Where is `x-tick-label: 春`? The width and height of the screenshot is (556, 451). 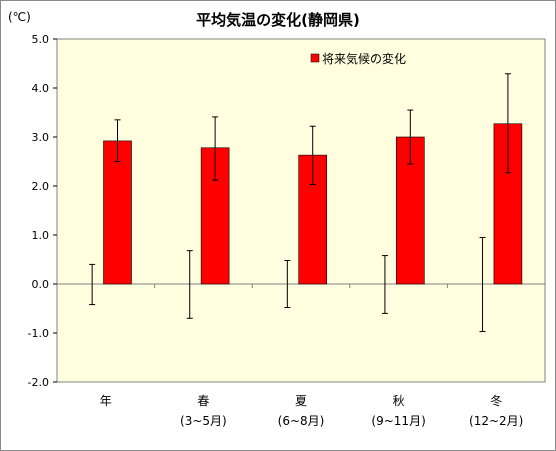
x-tick-label: 春 is located at coordinates (203, 401).